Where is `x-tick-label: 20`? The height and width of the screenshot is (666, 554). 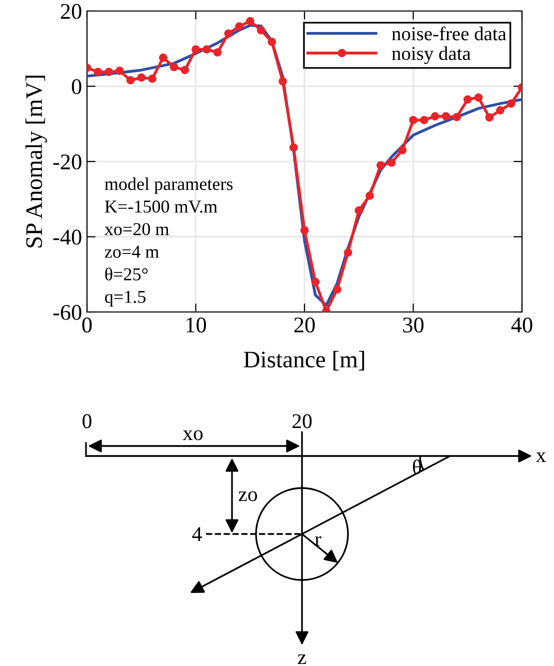 x-tick-label: 20 is located at coordinates (304, 325).